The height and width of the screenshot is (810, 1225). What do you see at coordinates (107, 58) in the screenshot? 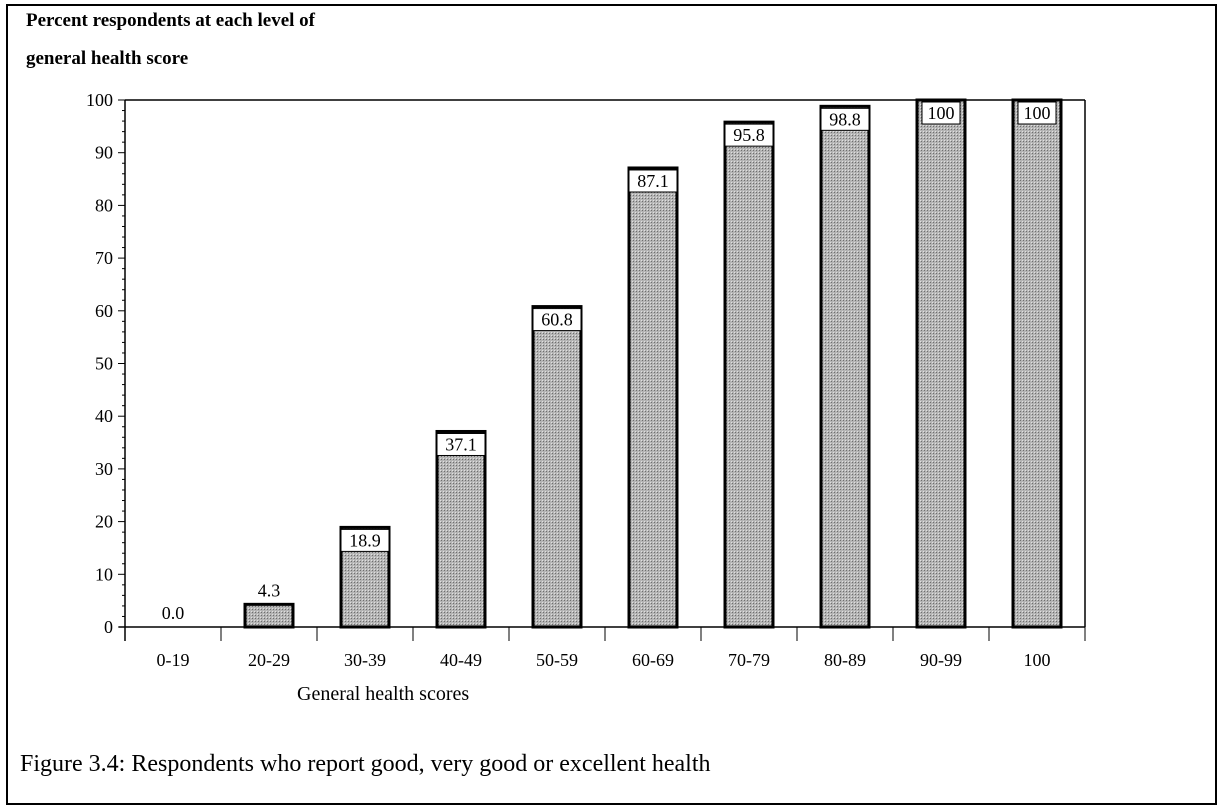
I see `y-axis-label-line-2: general health score` at bounding box center [107, 58].